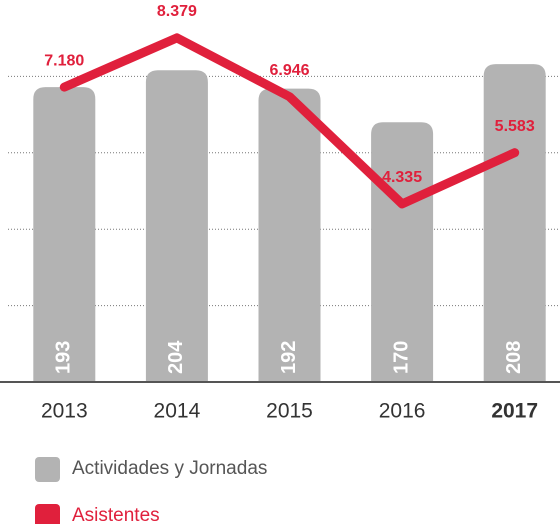  Describe the element at coordinates (289, 357) in the screenshot. I see `bar-value-label: 192` at that location.